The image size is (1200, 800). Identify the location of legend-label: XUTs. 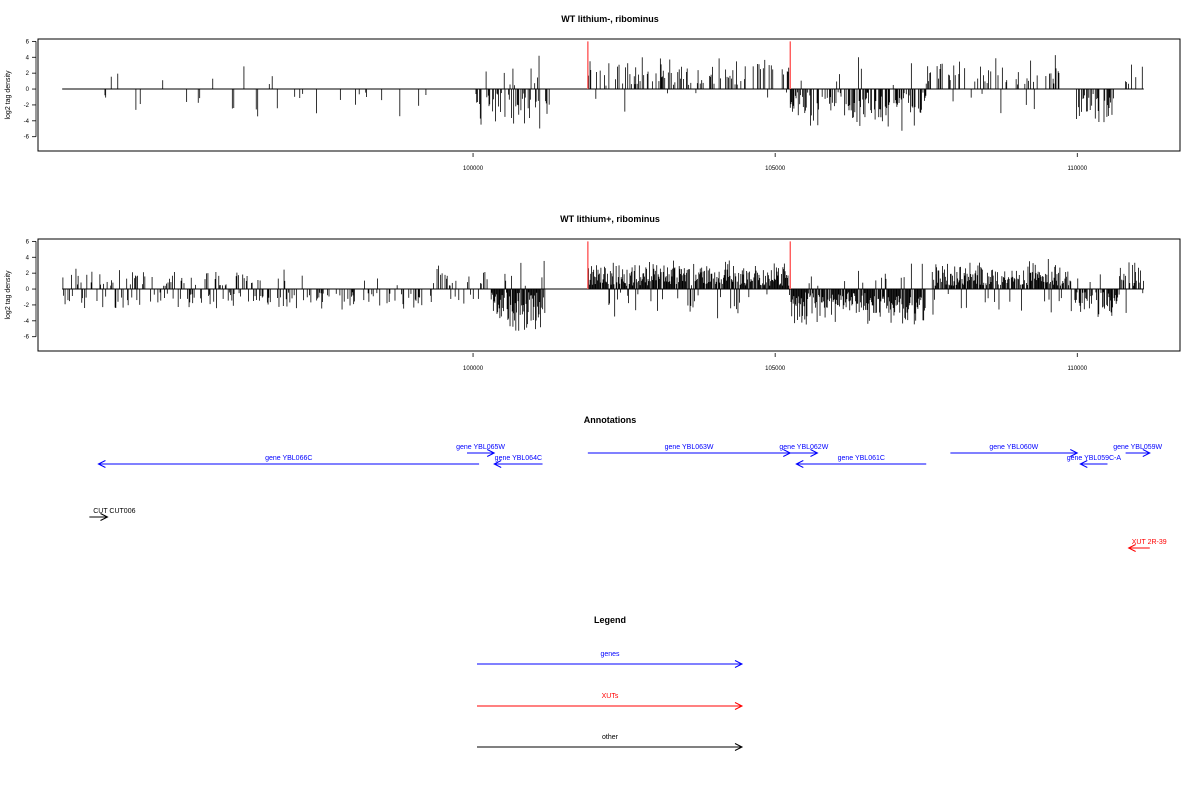
(610, 696).